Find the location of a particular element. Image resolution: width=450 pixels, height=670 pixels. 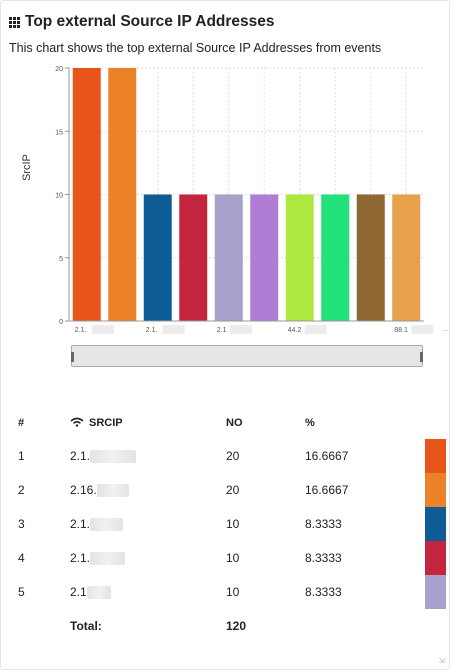

wifi-icon is located at coordinates (77, 422).